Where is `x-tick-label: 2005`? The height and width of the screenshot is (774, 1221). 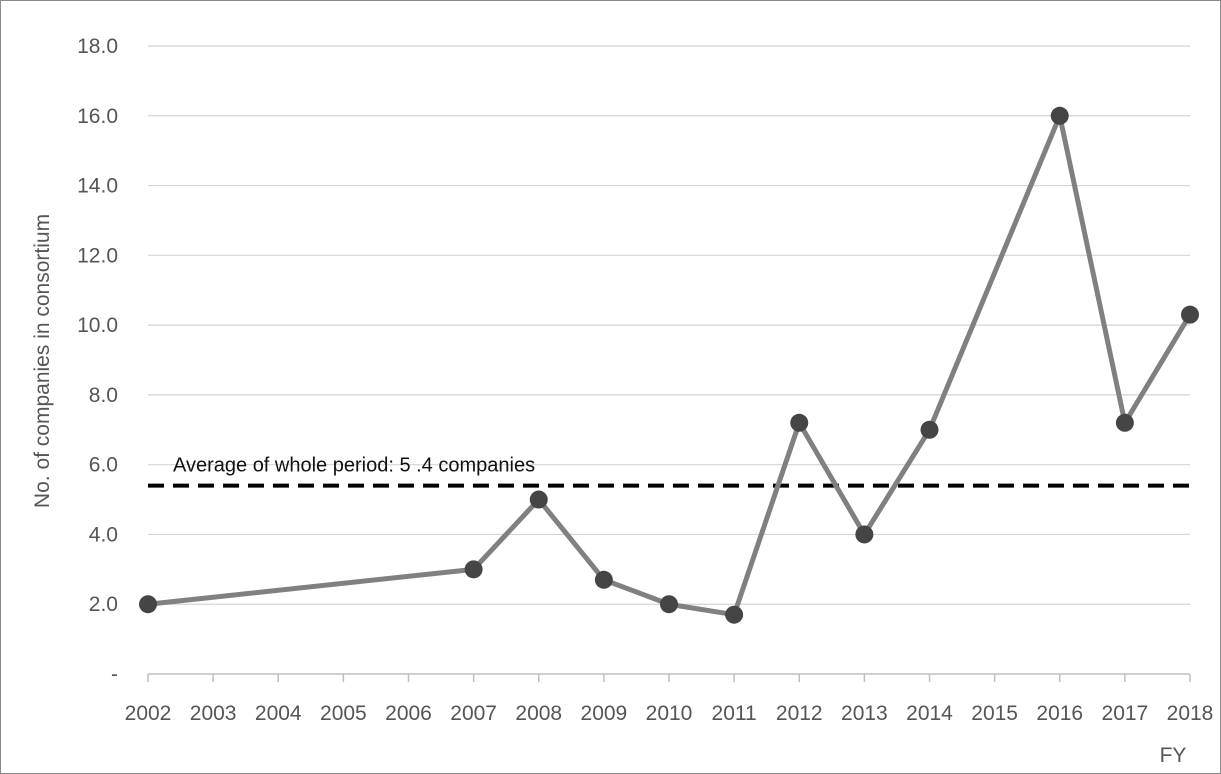
x-tick-label: 2005 is located at coordinates (343, 713).